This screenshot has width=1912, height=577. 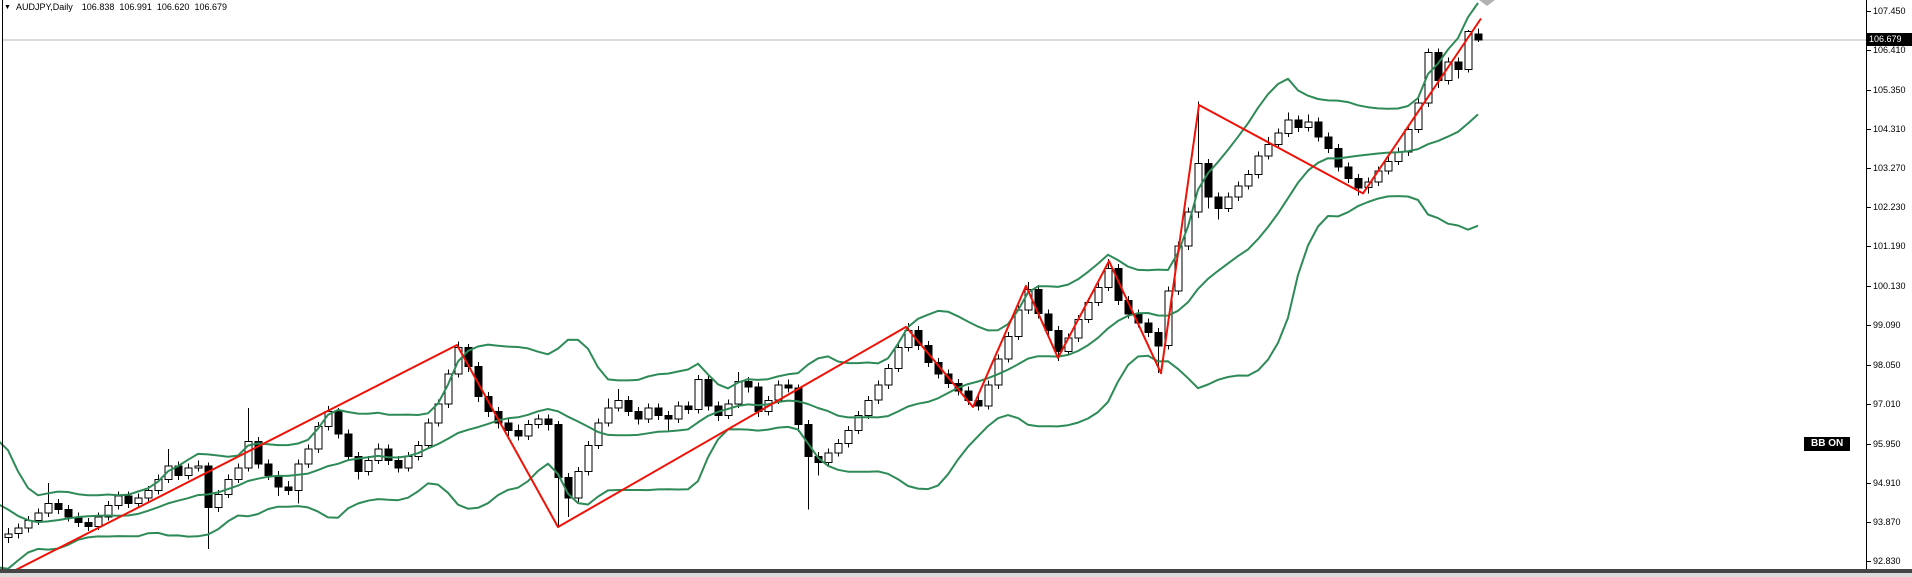 I want to click on drag-arrow-icon, so click(x=1487, y=3).